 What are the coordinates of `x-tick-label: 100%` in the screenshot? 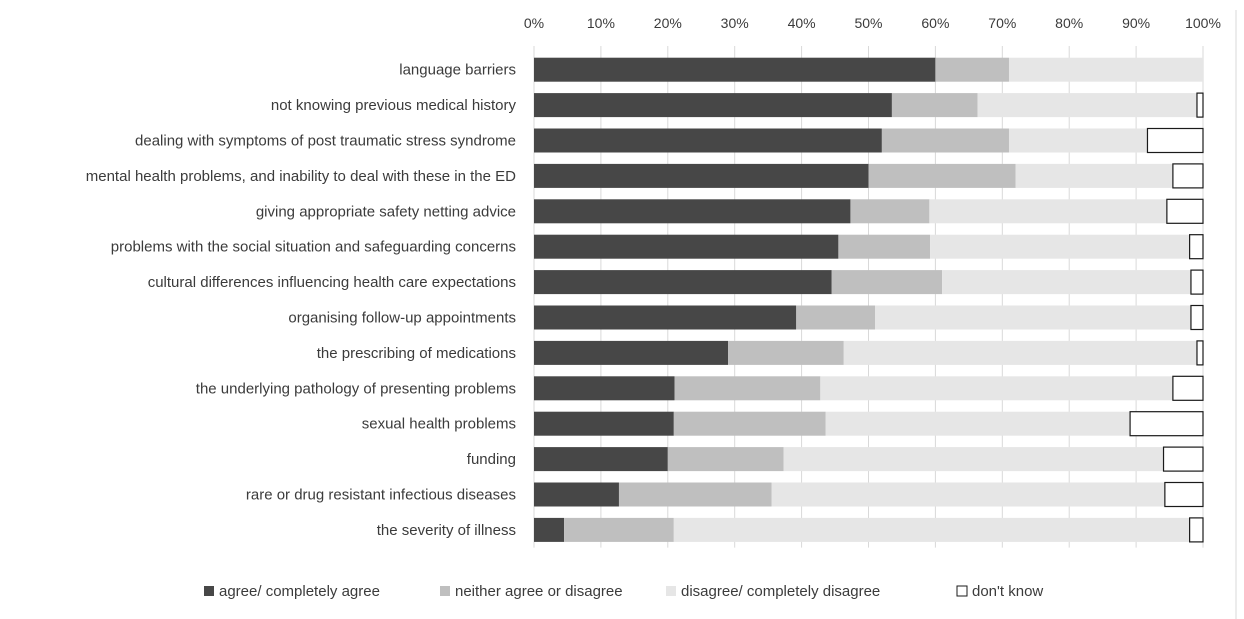 It's located at (1203, 23).